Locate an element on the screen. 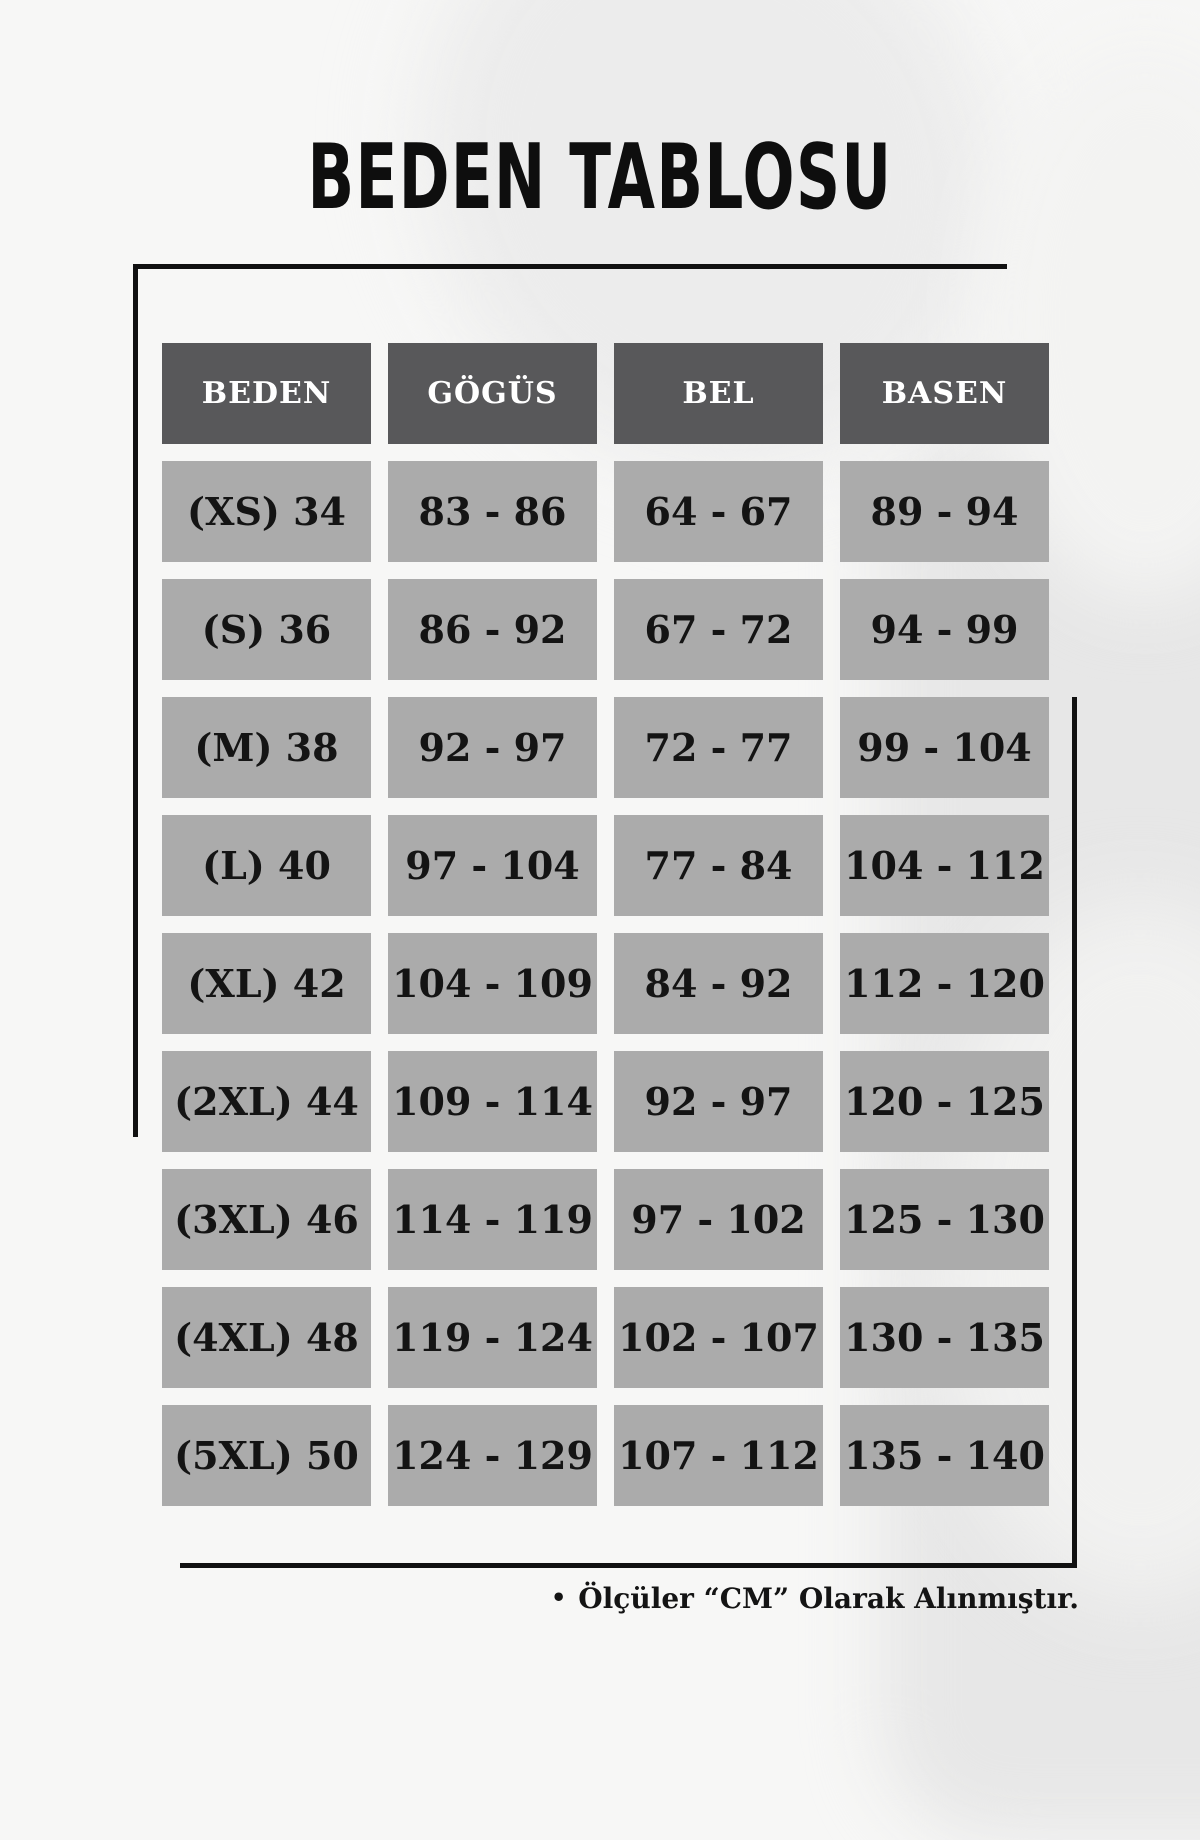  table-cell: 102 - 107 is located at coordinates (718, 1337).